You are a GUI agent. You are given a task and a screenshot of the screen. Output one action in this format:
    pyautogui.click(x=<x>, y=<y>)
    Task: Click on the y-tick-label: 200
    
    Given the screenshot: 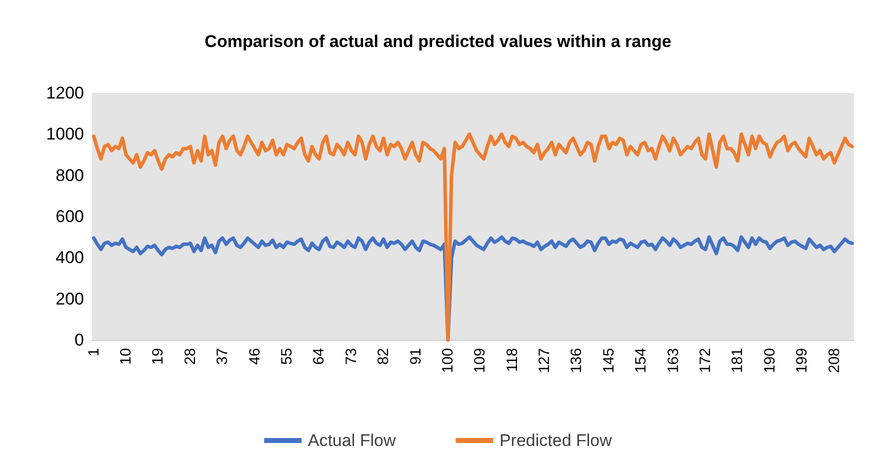 What is the action you would take?
    pyautogui.click(x=70, y=298)
    